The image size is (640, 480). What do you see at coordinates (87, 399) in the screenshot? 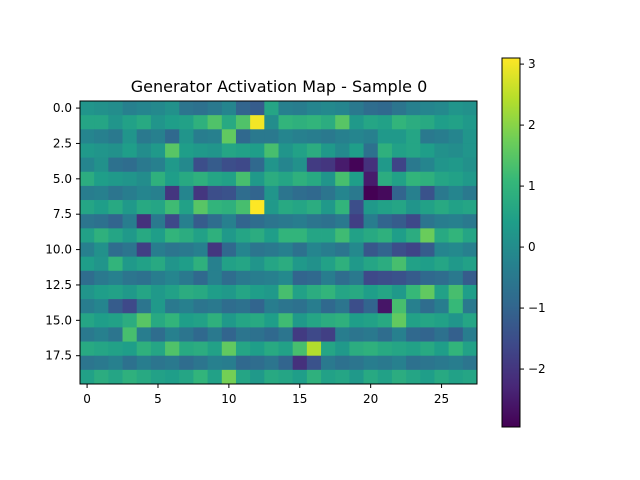
I see `x-tick-label: 0` at bounding box center [87, 399].